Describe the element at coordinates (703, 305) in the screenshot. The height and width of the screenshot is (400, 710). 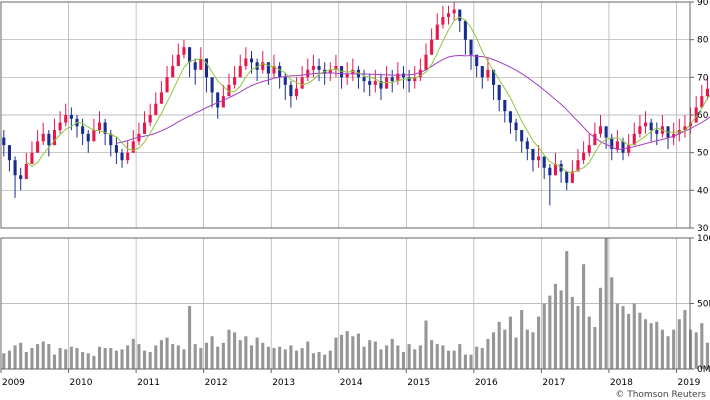
I see `volume-tick-label: 50M` at that location.